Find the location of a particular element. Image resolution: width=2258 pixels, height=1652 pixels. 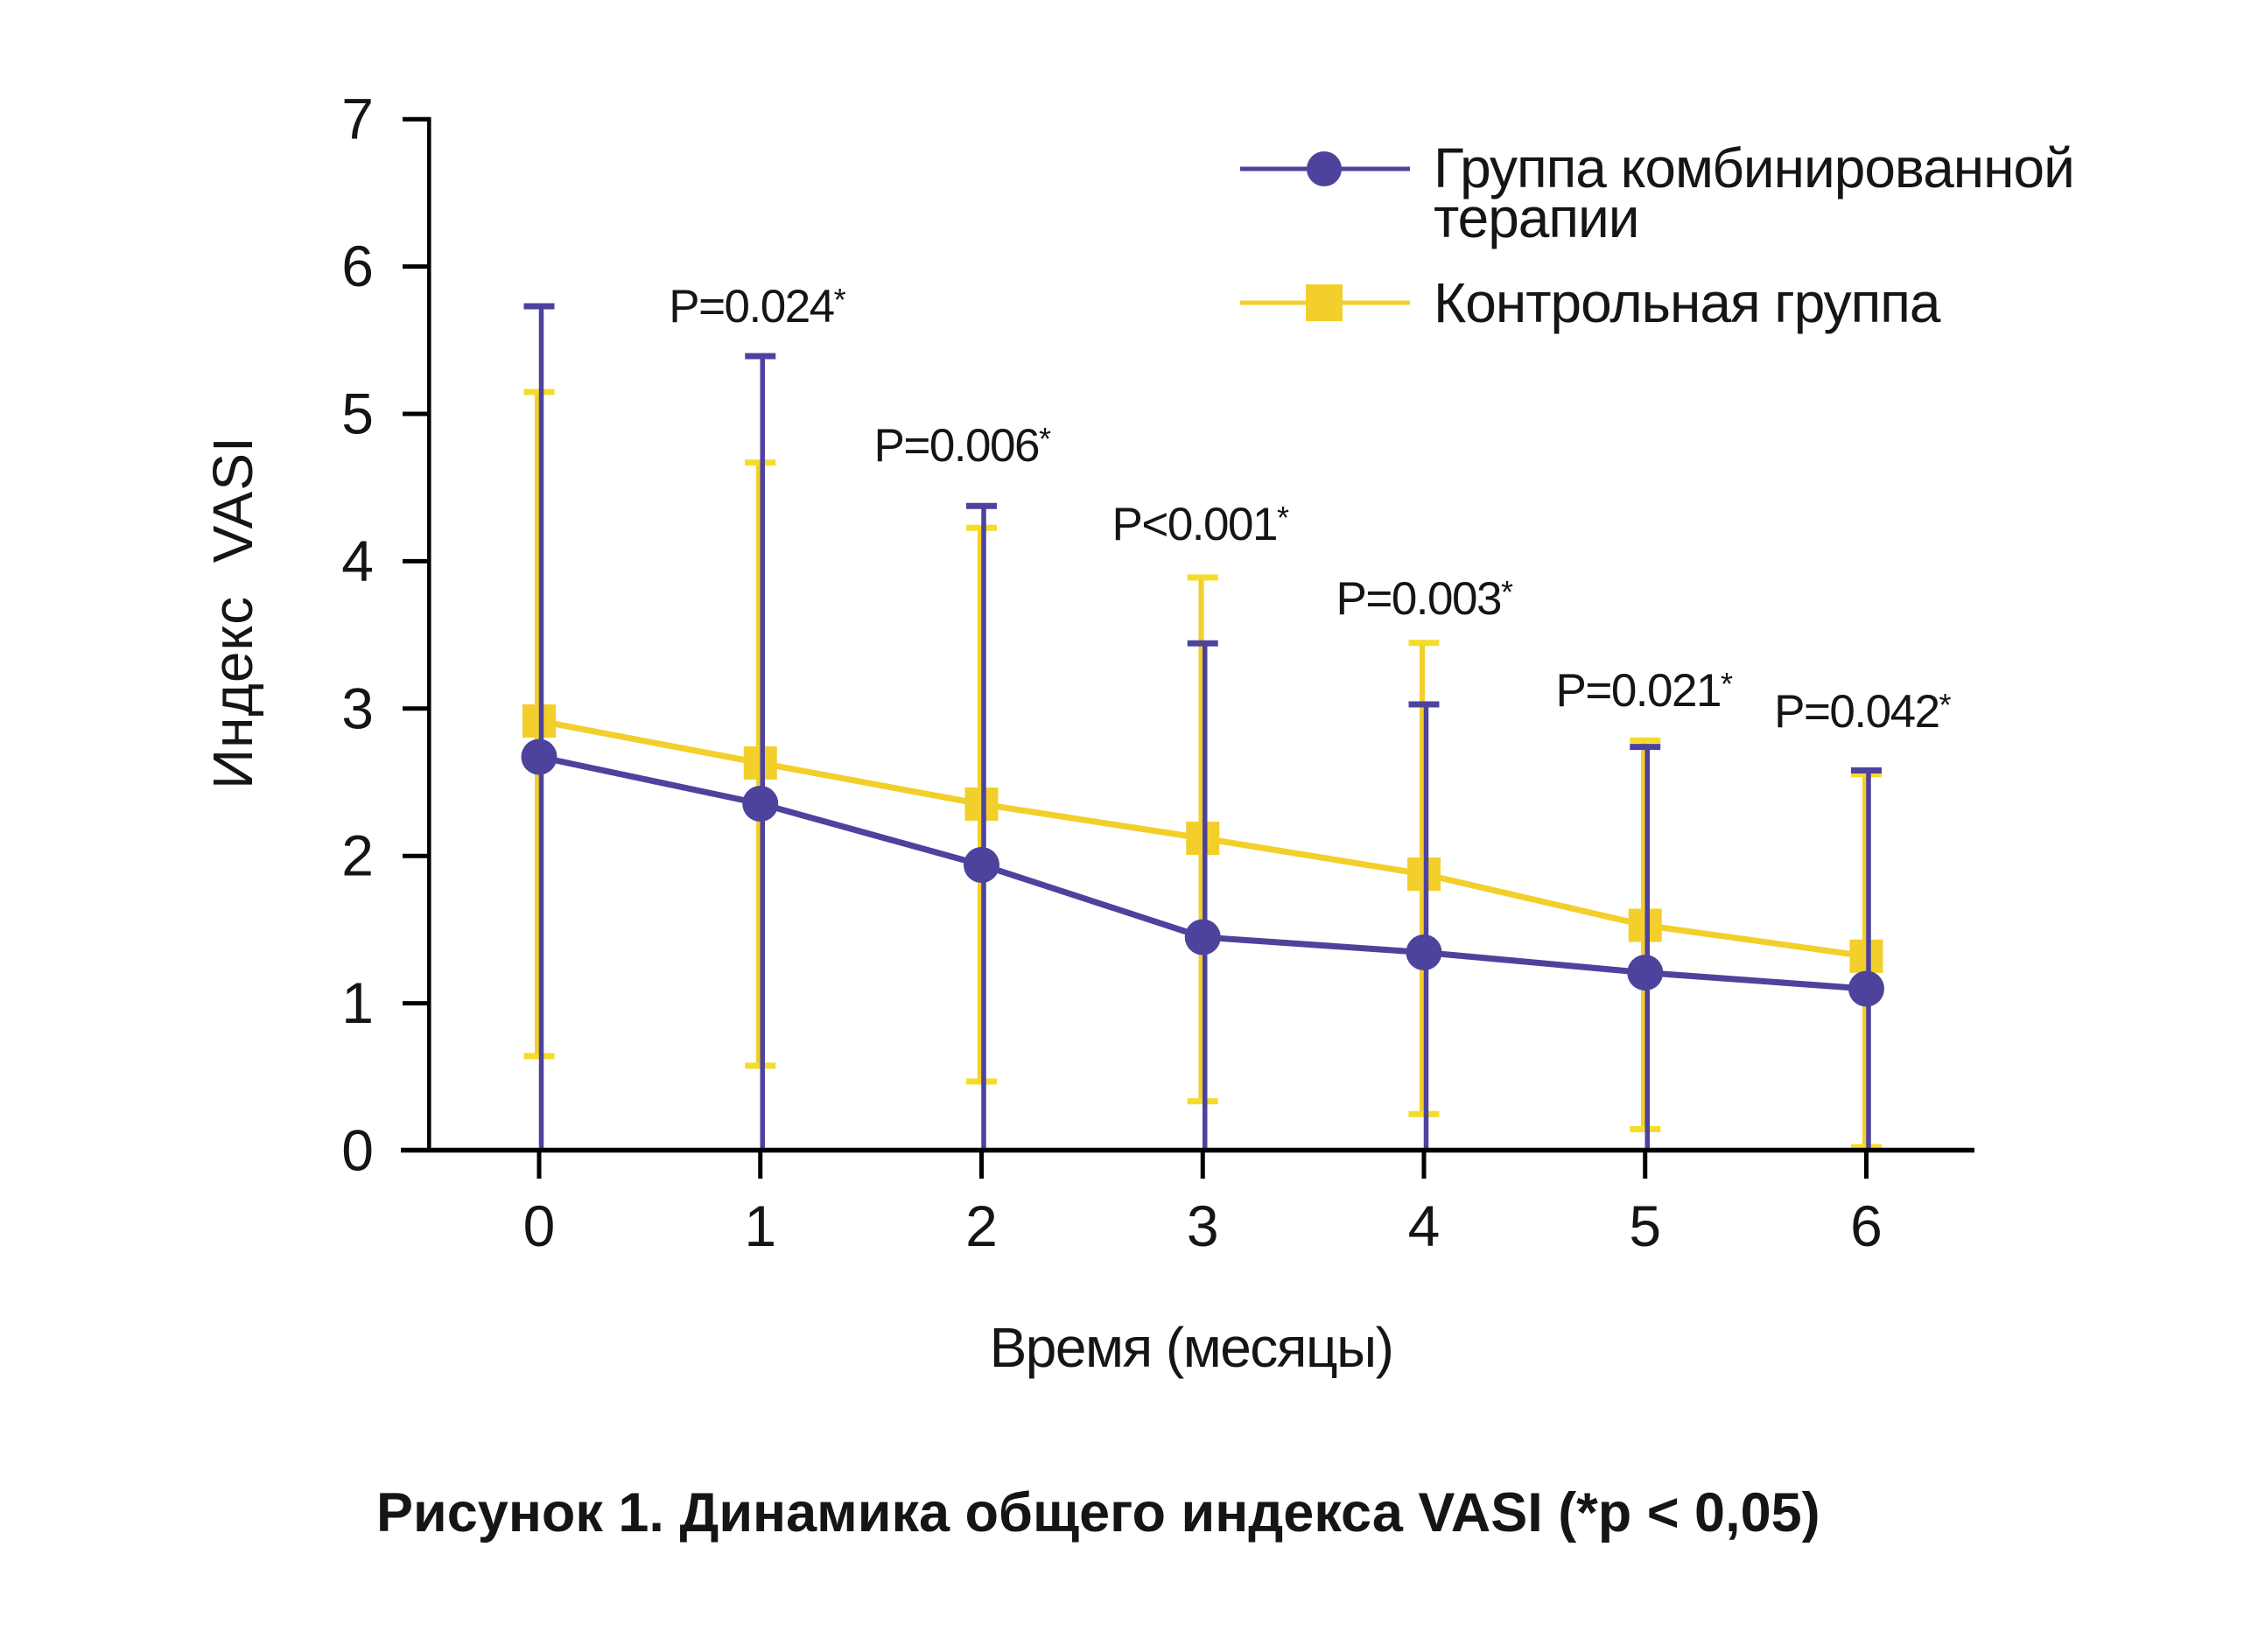

svg-text: P=0.006* is located at coordinates (963, 446).